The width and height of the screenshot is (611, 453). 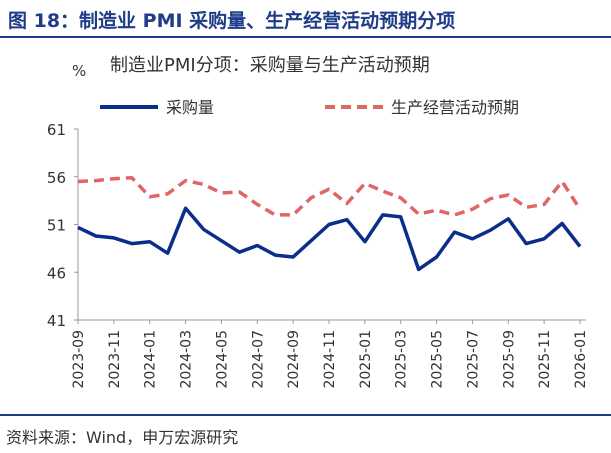 What do you see at coordinates (79, 71) in the screenshot?
I see `y-axis-unit: %` at bounding box center [79, 71].